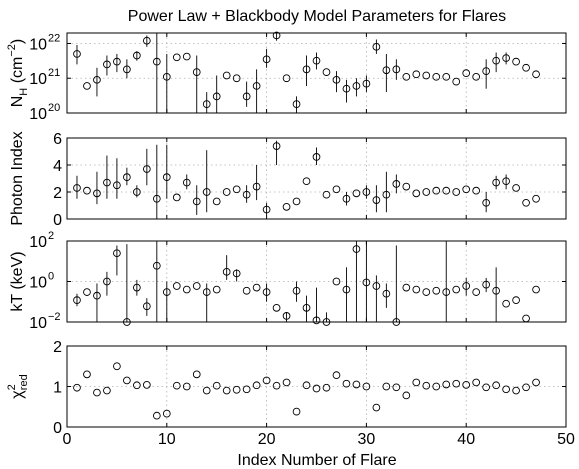 This screenshot has width=579, height=469. Describe the element at coordinates (67, 439) in the screenshot. I see `x-tick-label: 0` at that location.